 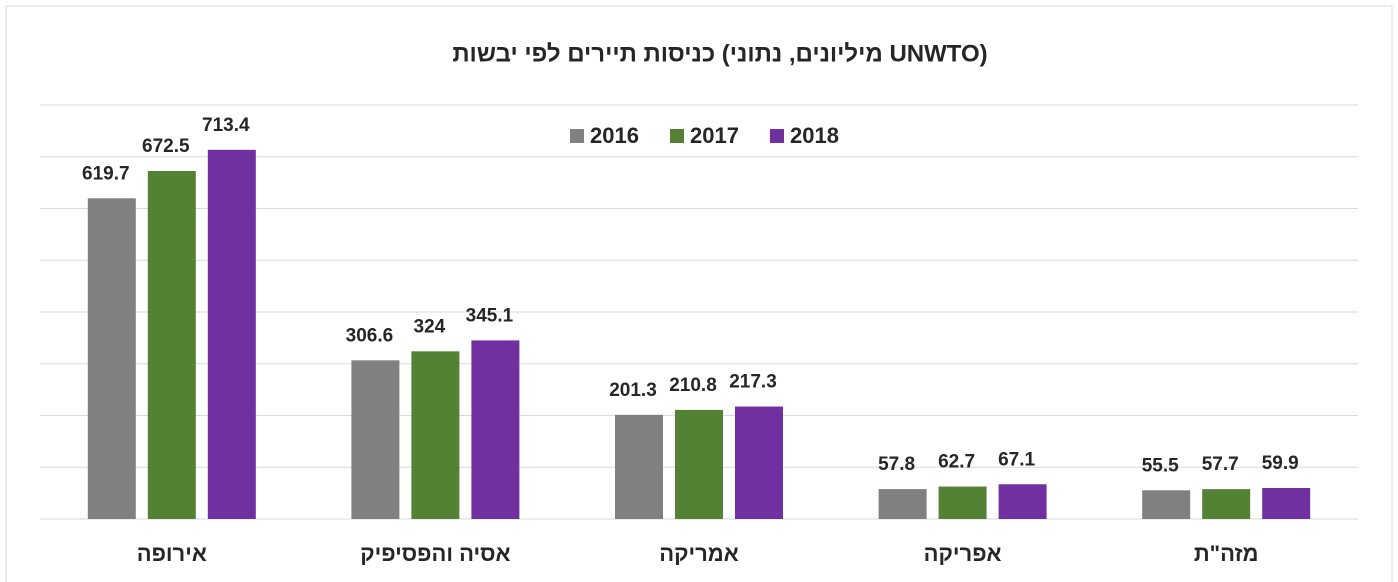 I want to click on data-label: 55.5, so click(x=1160, y=465).